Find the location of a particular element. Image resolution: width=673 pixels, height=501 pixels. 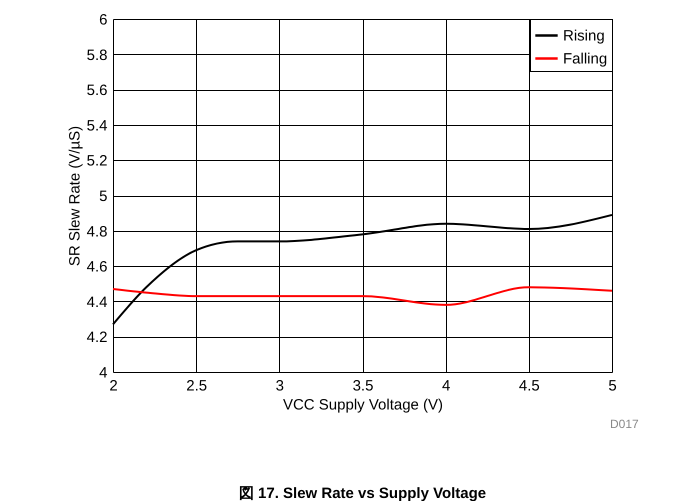

text: D017 is located at coordinates (625, 424).